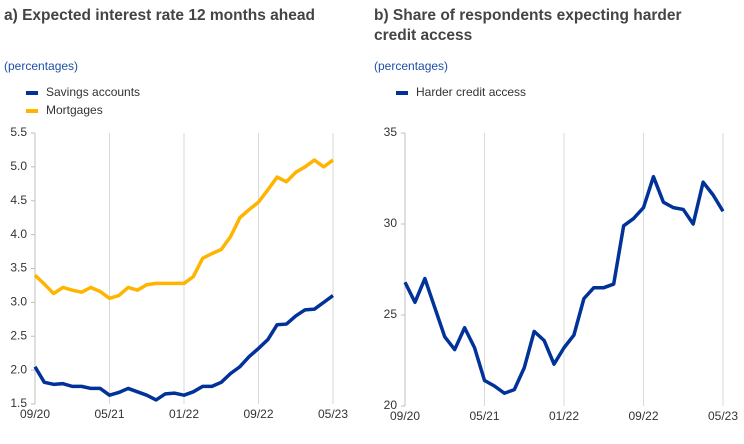 The image size is (744, 444). Describe the element at coordinates (391, 223) in the screenshot. I see `y-tick-label: 30` at that location.